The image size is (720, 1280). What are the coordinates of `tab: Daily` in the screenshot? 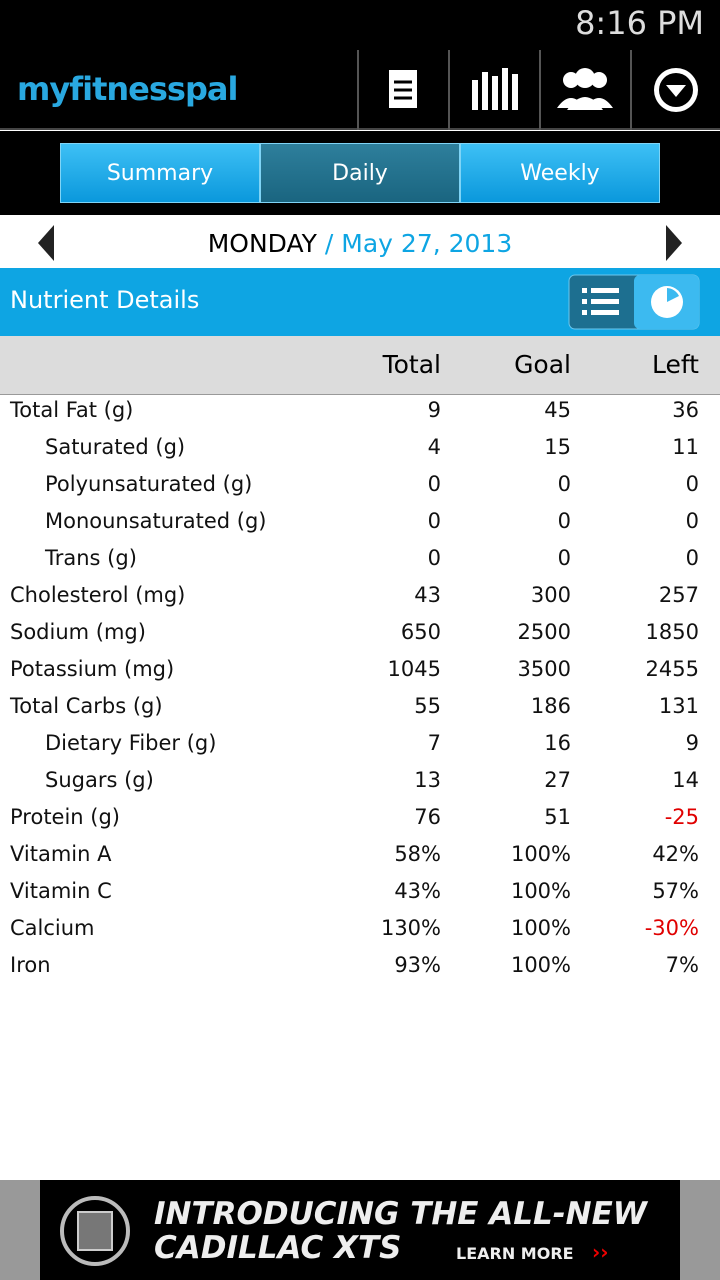 It's located at (360, 173).